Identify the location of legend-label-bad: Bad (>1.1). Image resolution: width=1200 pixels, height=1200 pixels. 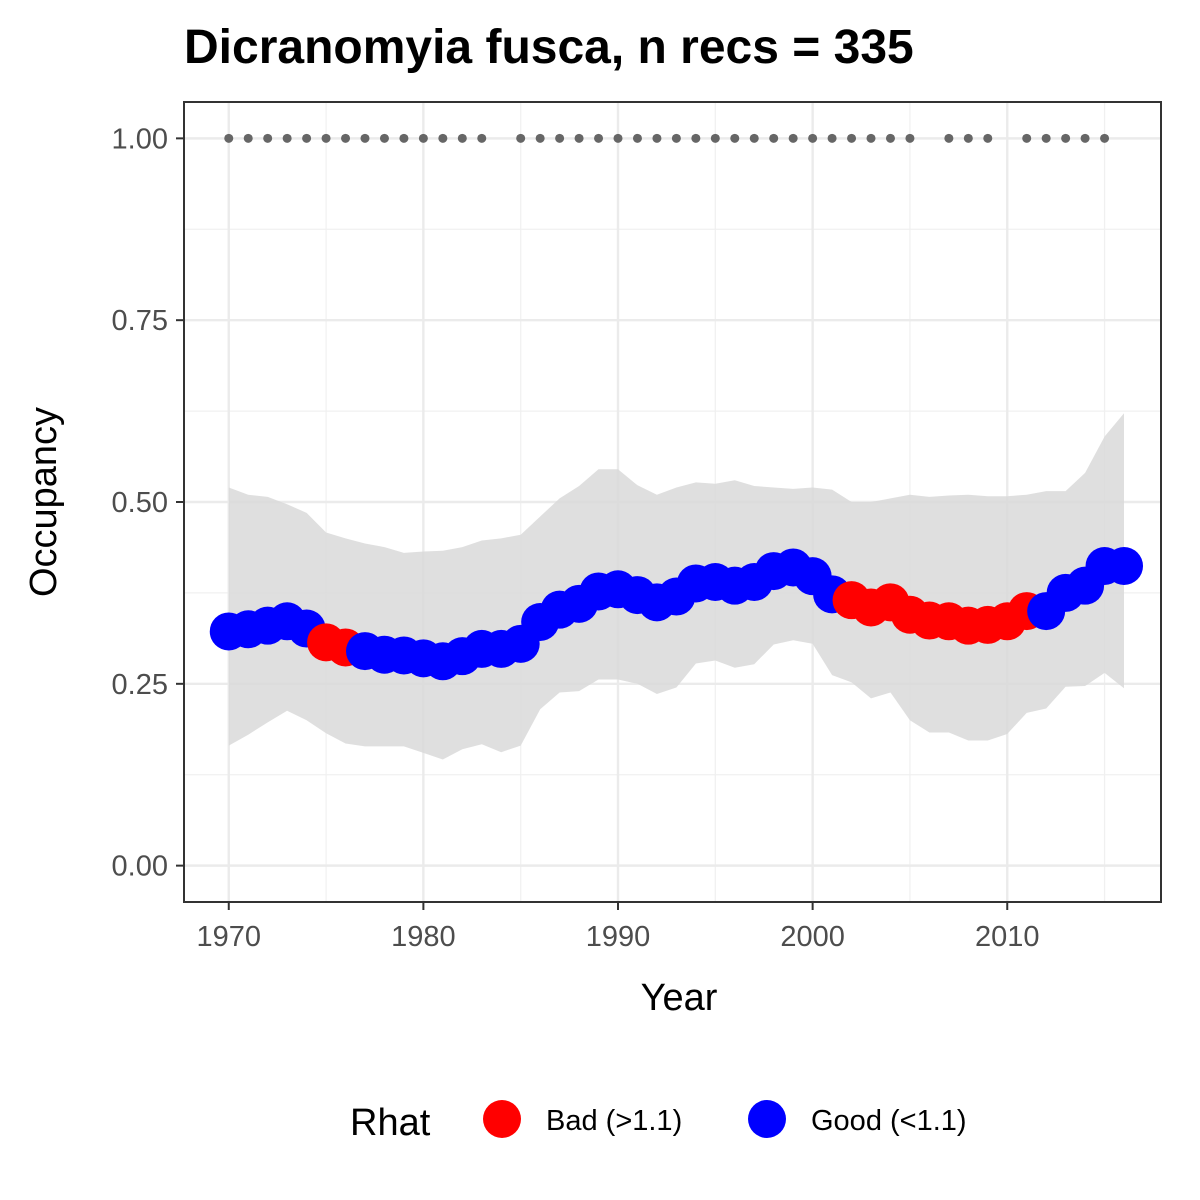
(614, 1121).